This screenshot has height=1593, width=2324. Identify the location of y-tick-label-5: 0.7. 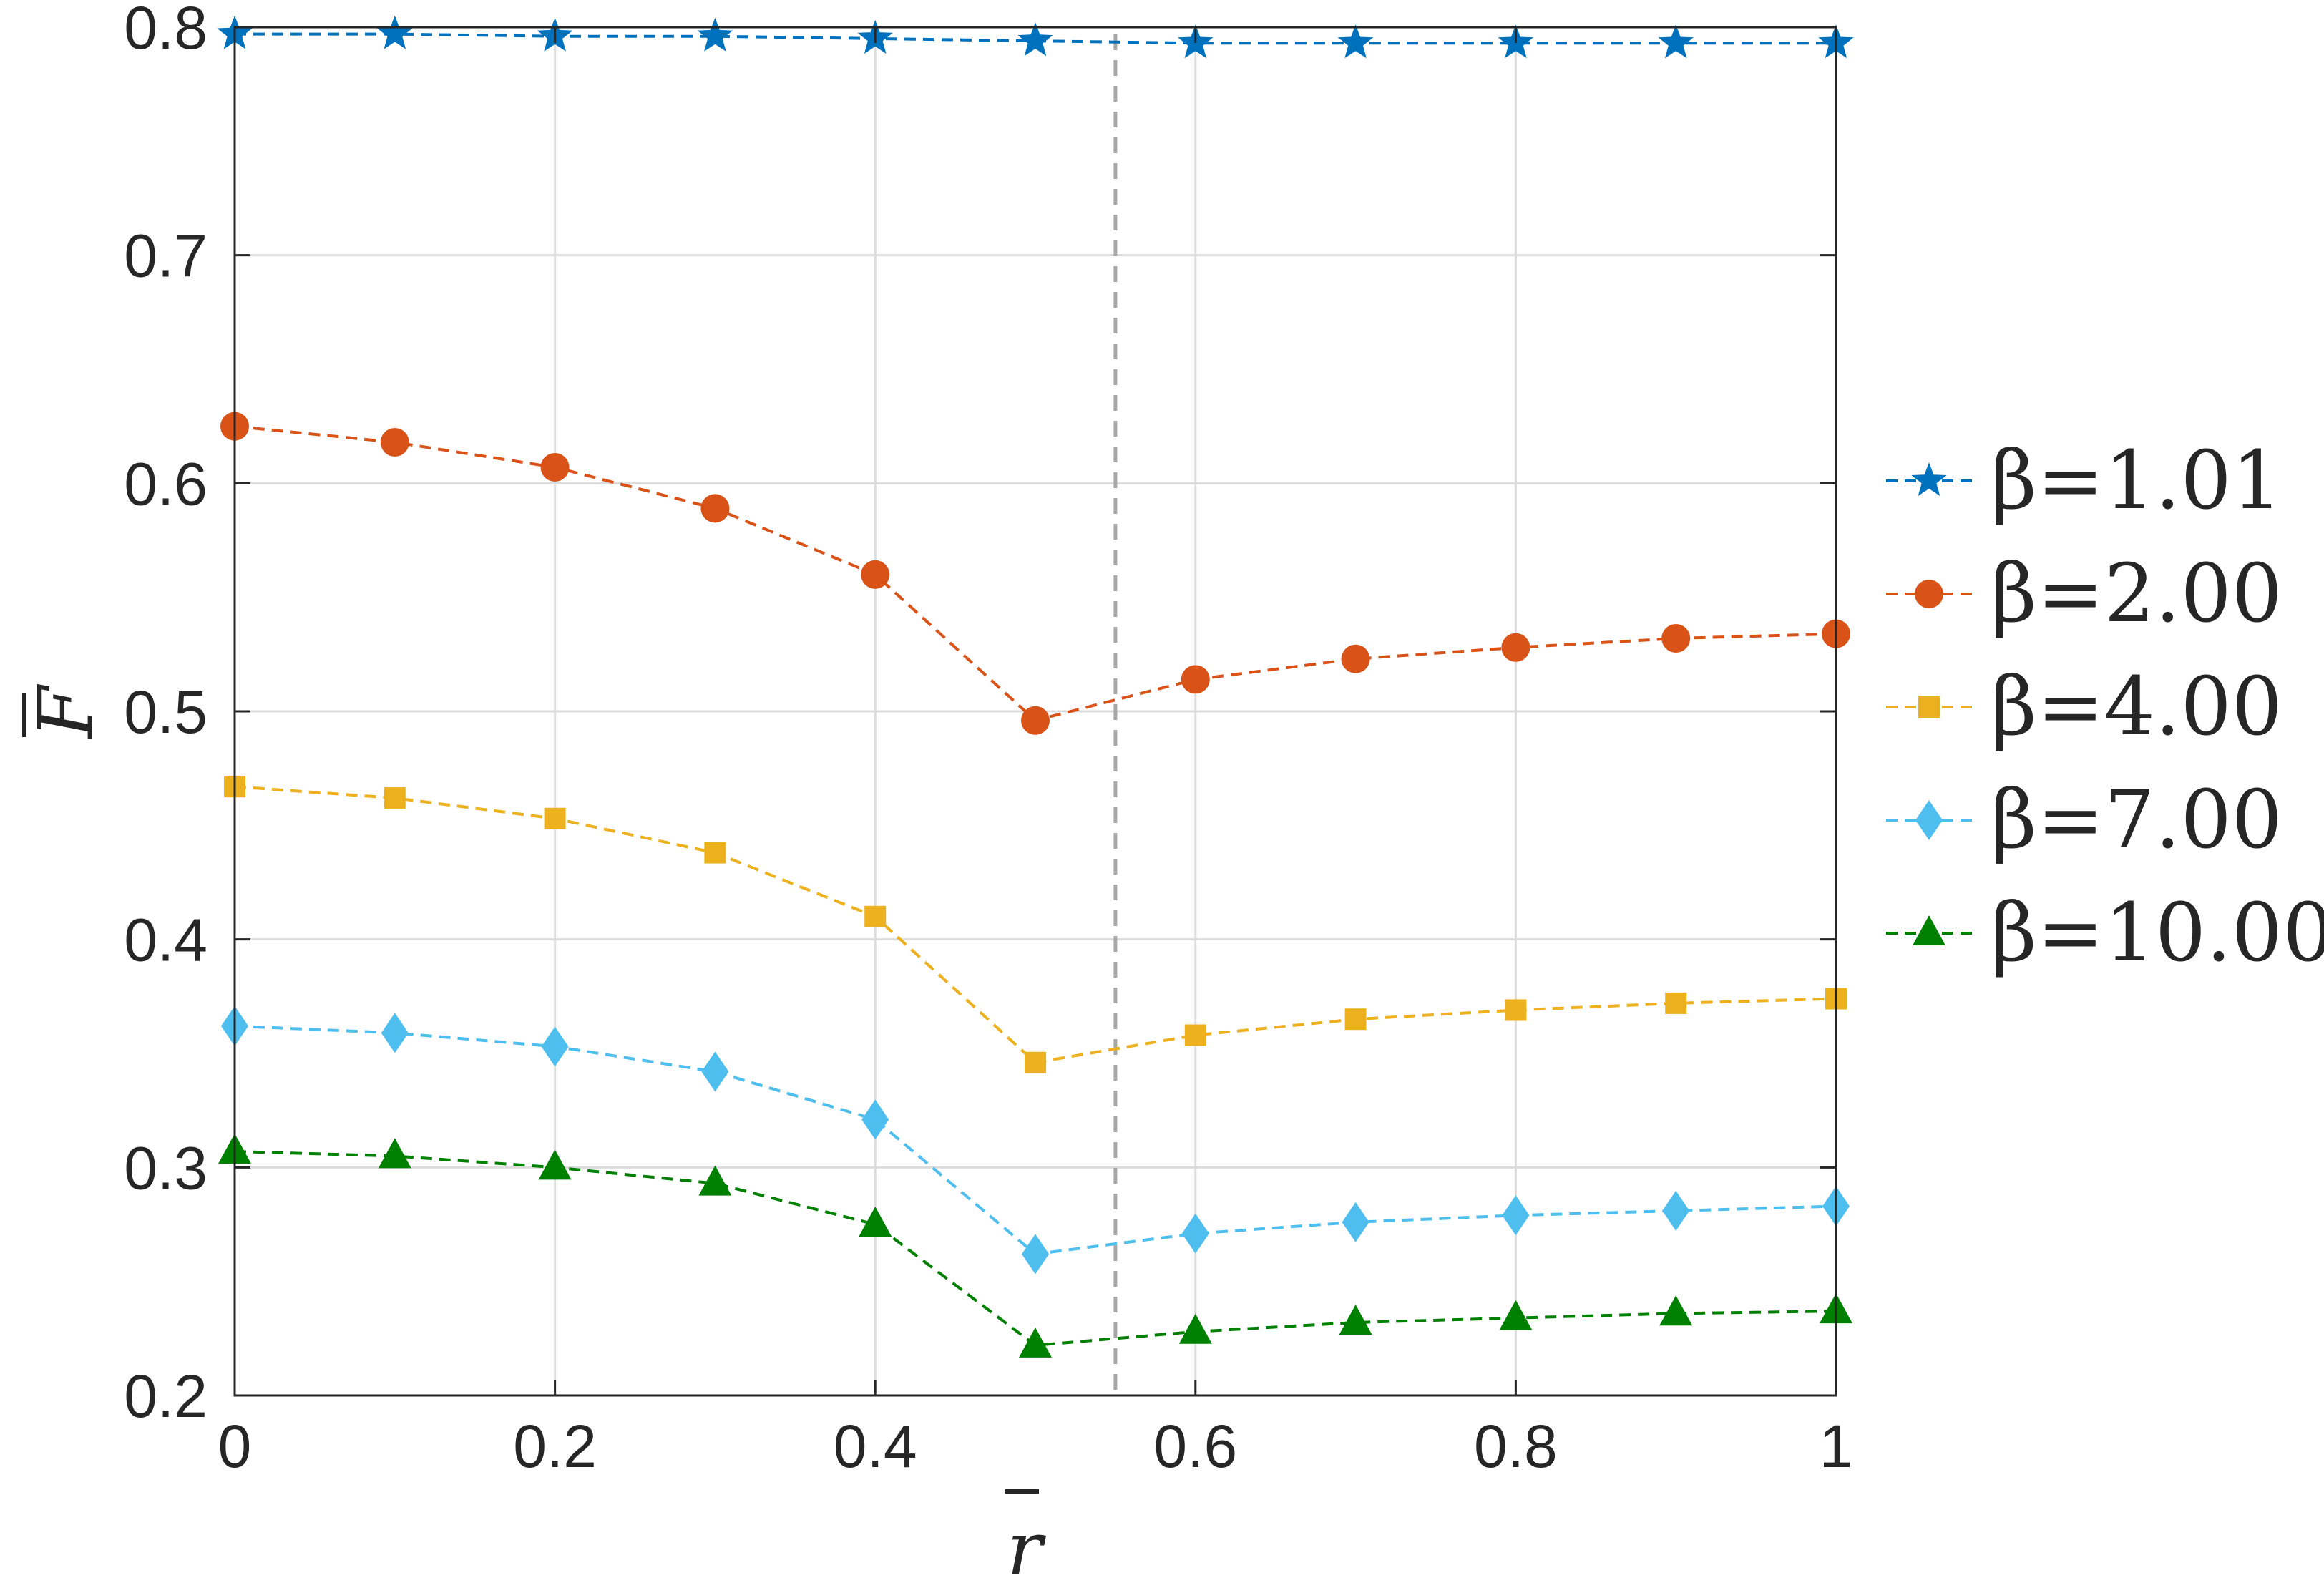
(166, 256).